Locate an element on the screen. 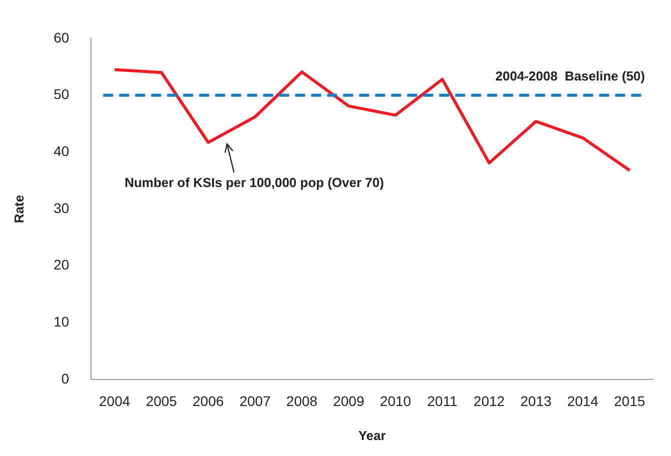 The image size is (671, 456). y-tick-label: 30 is located at coordinates (62, 208).